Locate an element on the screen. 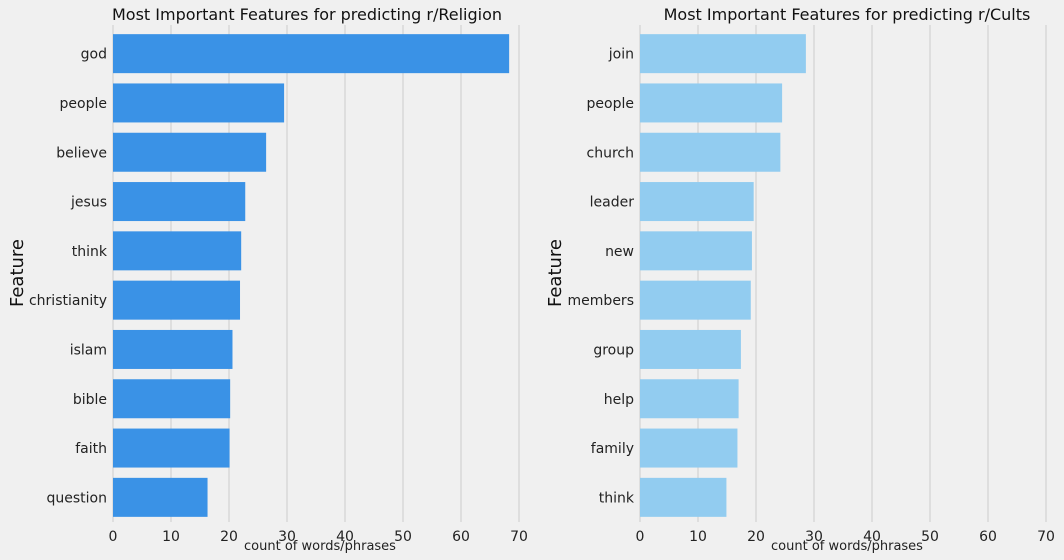 Image resolution: width=1064 pixels, height=560 pixels. y-tick-label: bible is located at coordinates (90, 400).